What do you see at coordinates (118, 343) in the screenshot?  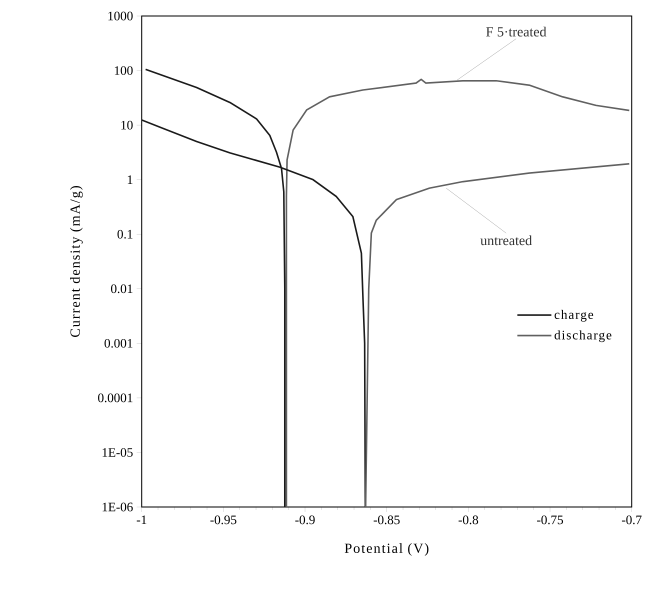 I see `y-tick-label: 0.001` at bounding box center [118, 343].